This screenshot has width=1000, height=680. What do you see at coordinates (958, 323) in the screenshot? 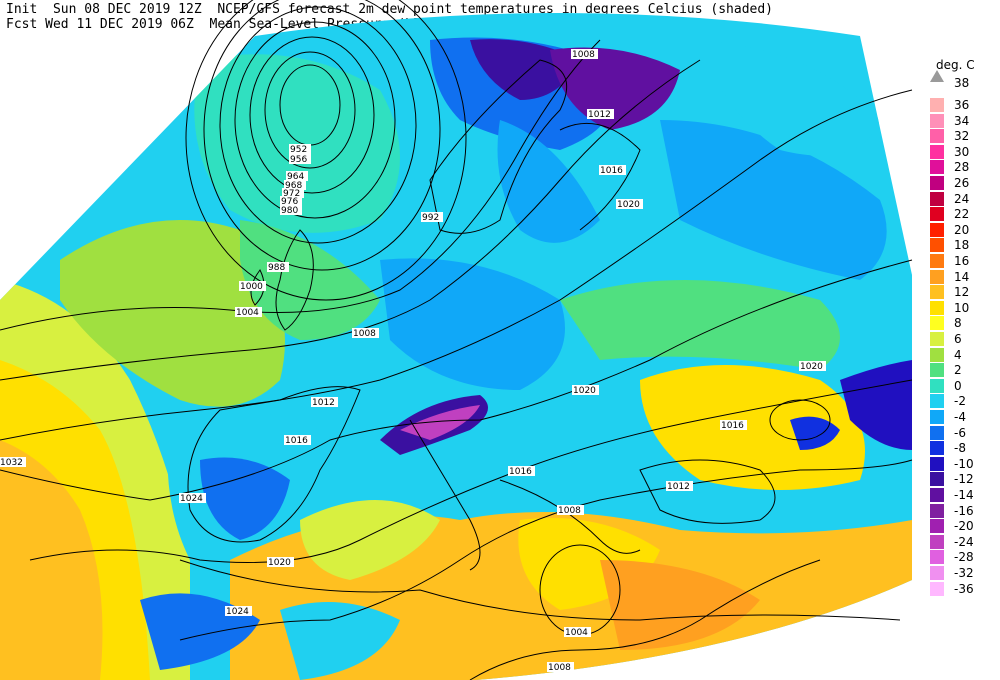
I see `legend-label: 8` at bounding box center [958, 323].